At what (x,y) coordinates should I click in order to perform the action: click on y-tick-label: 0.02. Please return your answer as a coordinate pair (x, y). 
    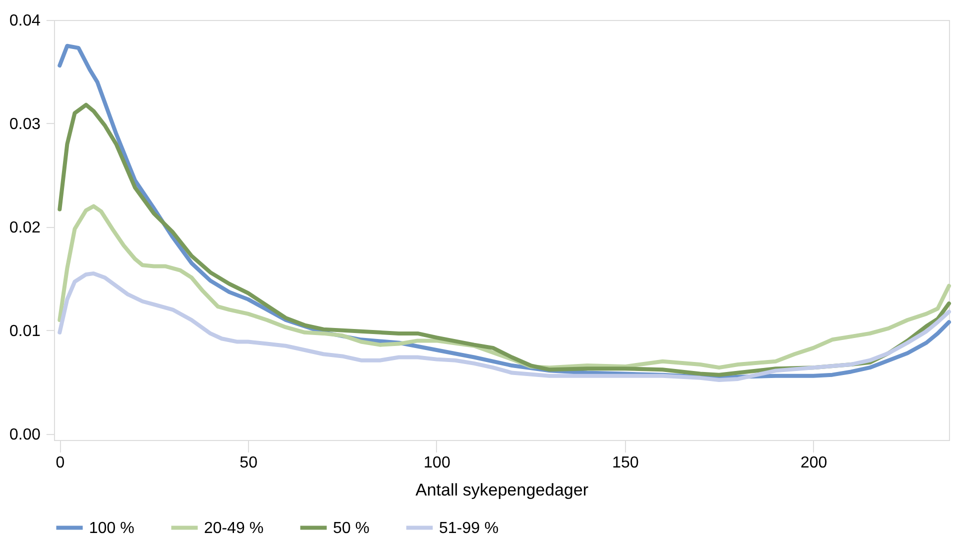
    Looking at the image, I should click on (25, 227).